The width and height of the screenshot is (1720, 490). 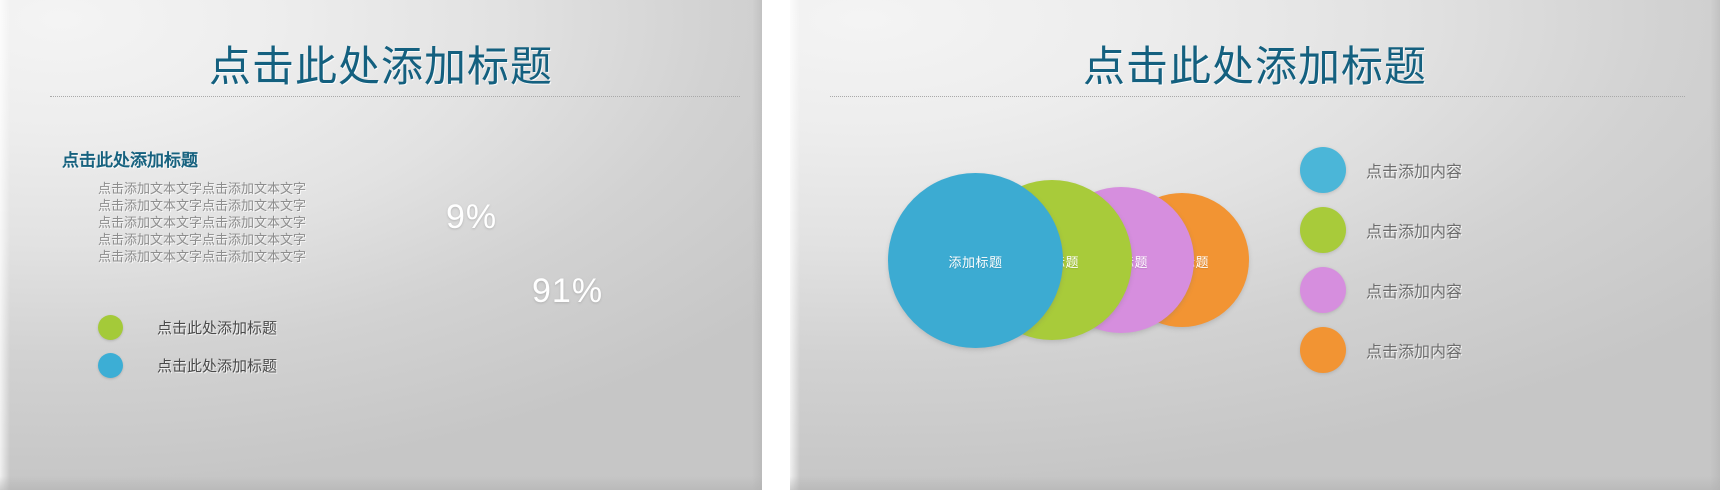 I want to click on percentage-value-large: 91%, so click(x=568, y=291).